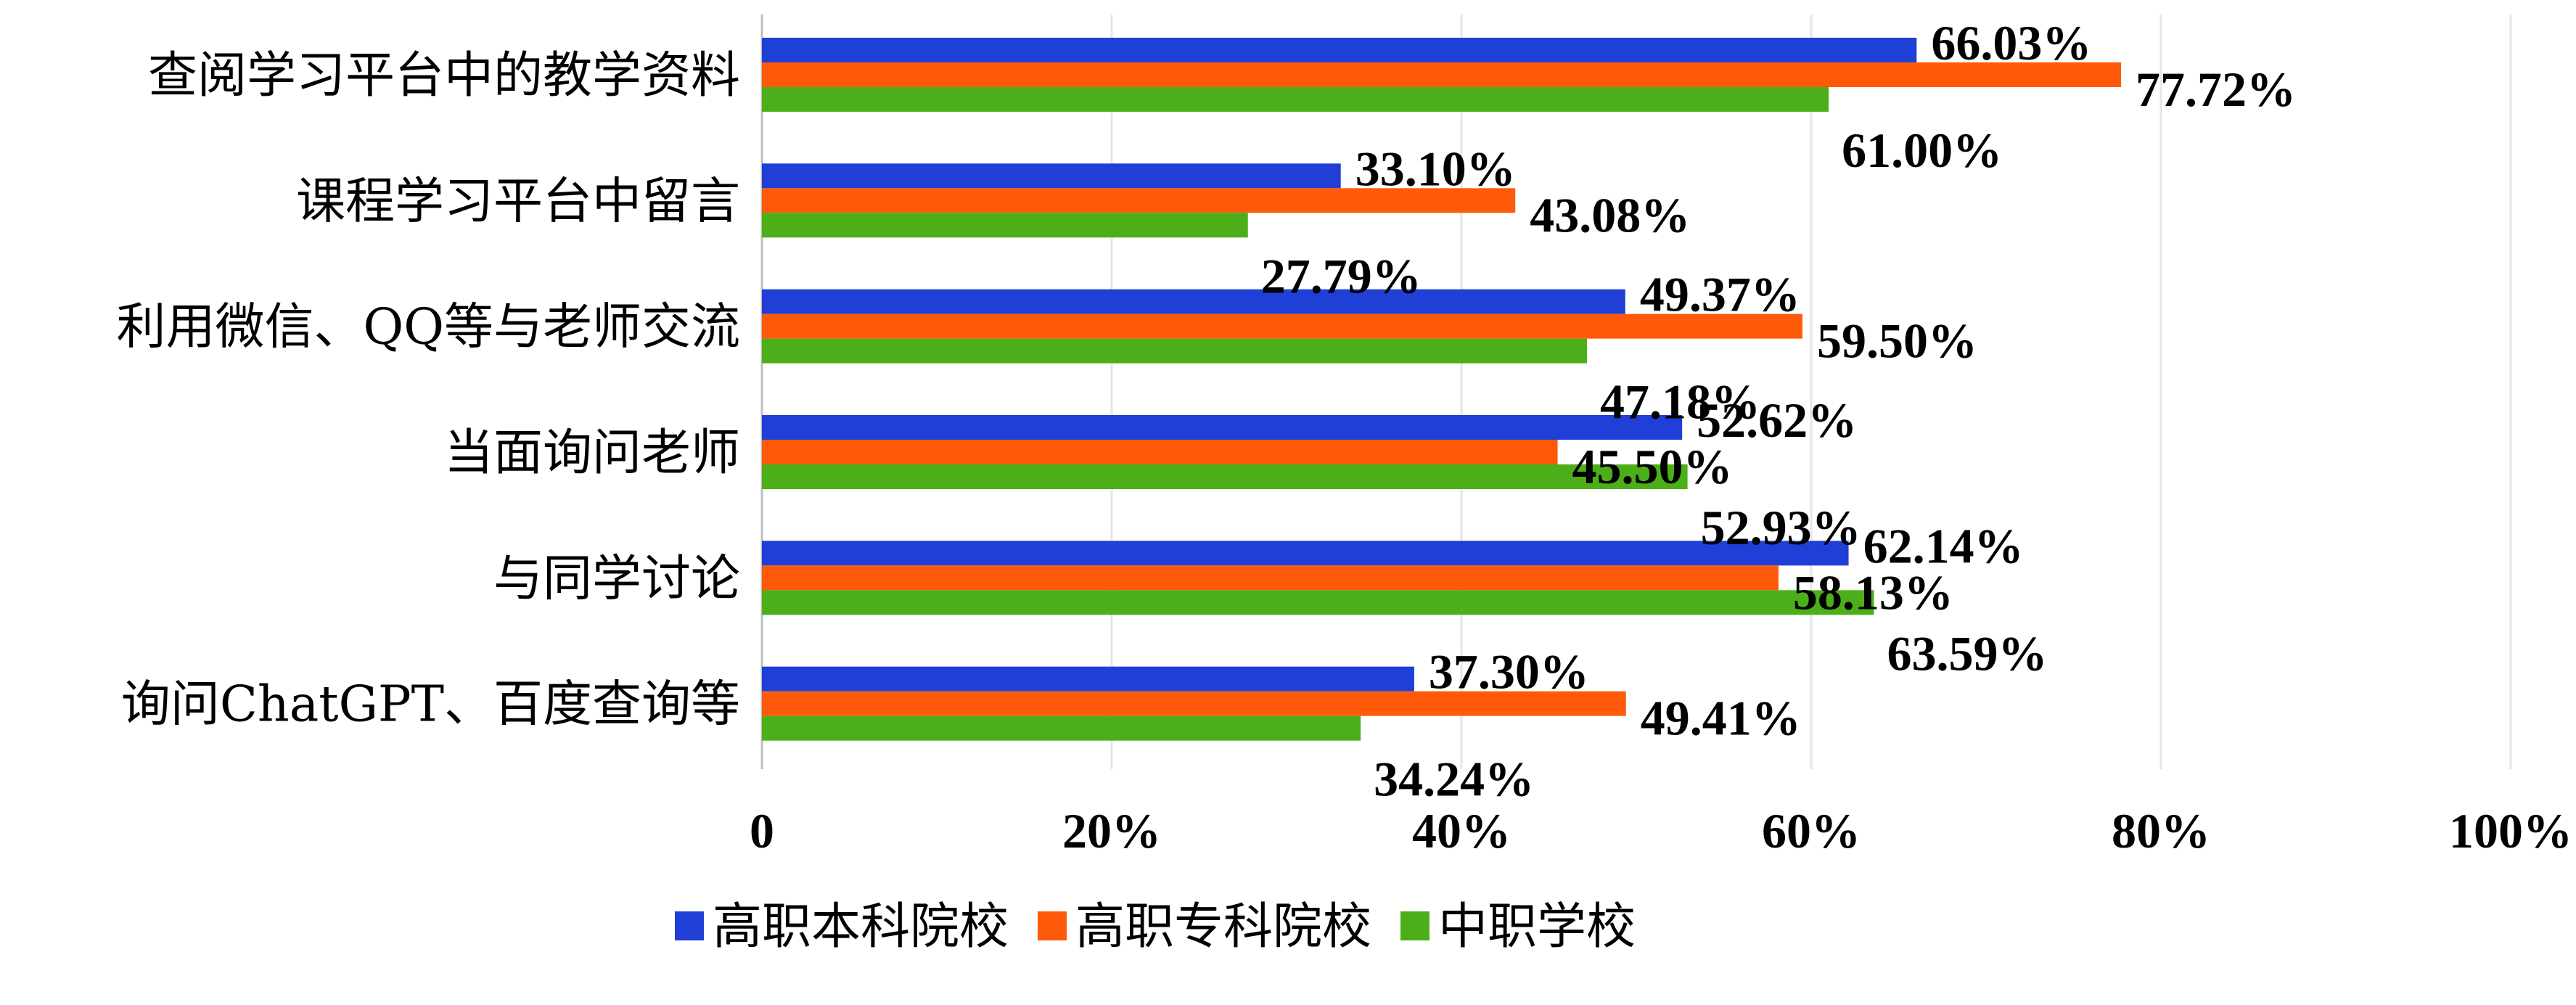 This screenshot has width=2576, height=1005. Describe the element at coordinates (2011, 42) in the screenshot. I see `data-label: 66.03%` at that location.